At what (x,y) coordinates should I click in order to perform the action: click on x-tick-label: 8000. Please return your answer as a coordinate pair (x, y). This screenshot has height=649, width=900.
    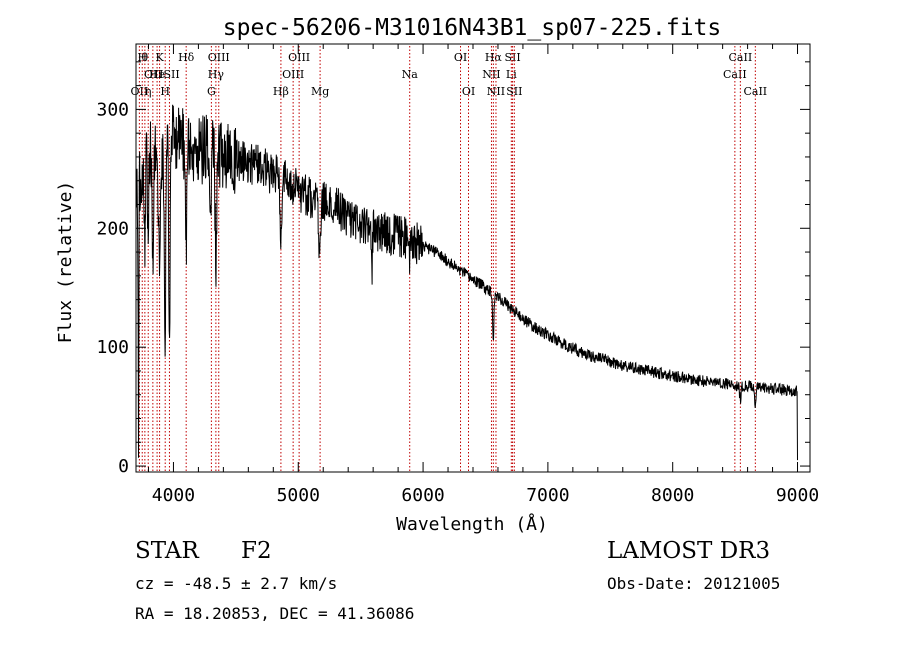
    Looking at the image, I should click on (672, 495).